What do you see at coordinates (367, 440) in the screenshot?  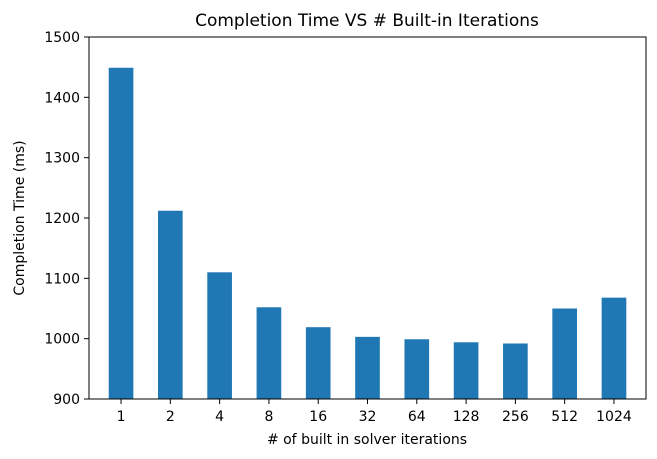 I see `x-axis-label: # of built in solver iterations` at bounding box center [367, 440].